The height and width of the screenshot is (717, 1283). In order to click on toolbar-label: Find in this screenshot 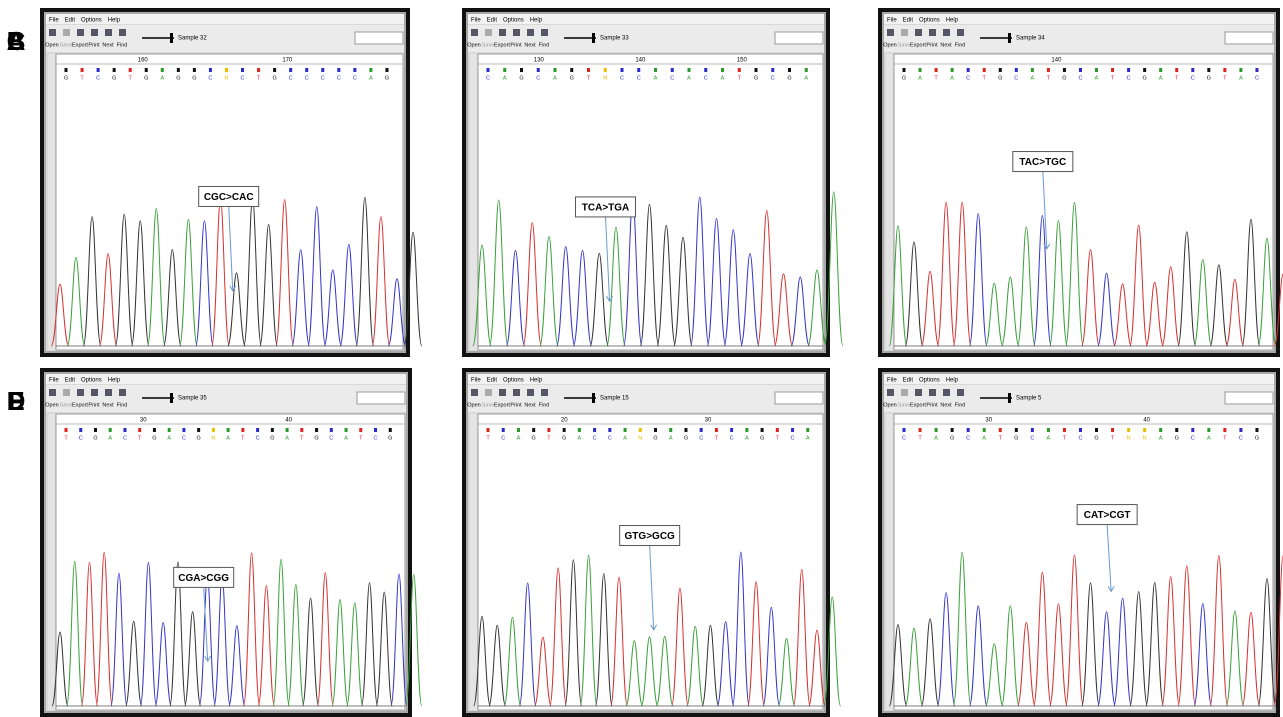, I will do `click(122, 45)`.